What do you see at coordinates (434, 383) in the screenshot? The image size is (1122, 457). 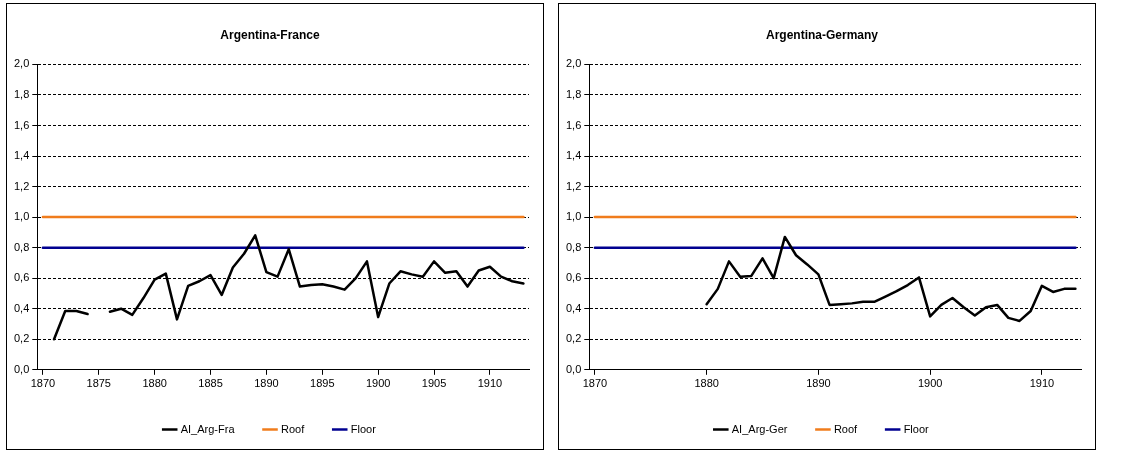 I see `x-tick-label: 1905` at bounding box center [434, 383].